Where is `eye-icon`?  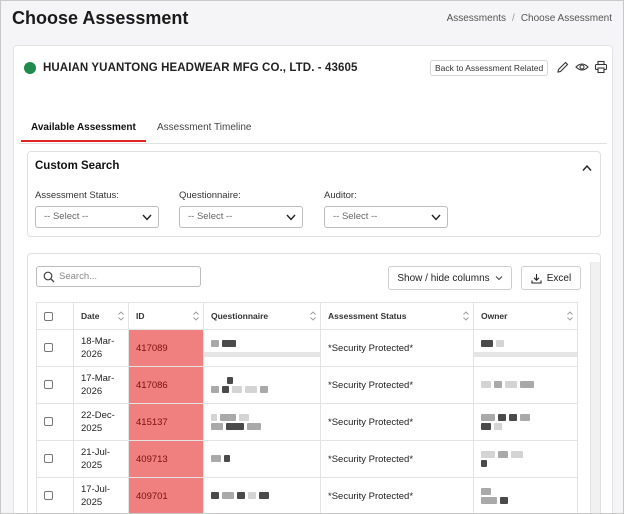
eye-icon is located at coordinates (582, 67).